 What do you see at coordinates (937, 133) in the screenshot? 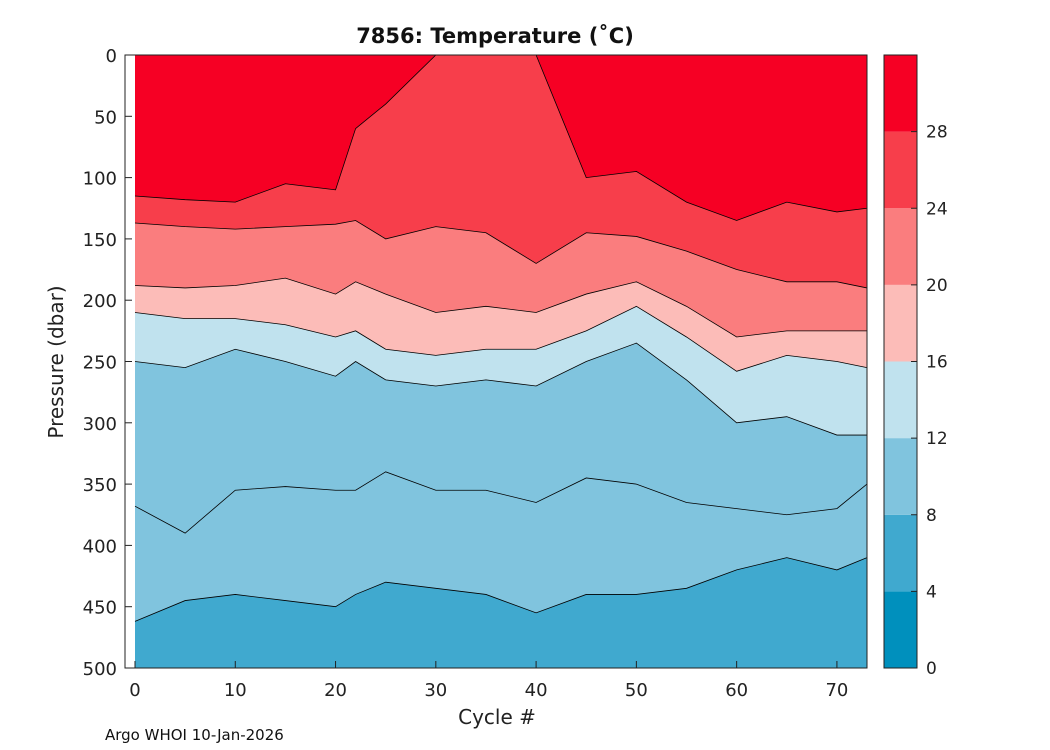
I see `colorbar-tick-label: 28` at bounding box center [937, 133].